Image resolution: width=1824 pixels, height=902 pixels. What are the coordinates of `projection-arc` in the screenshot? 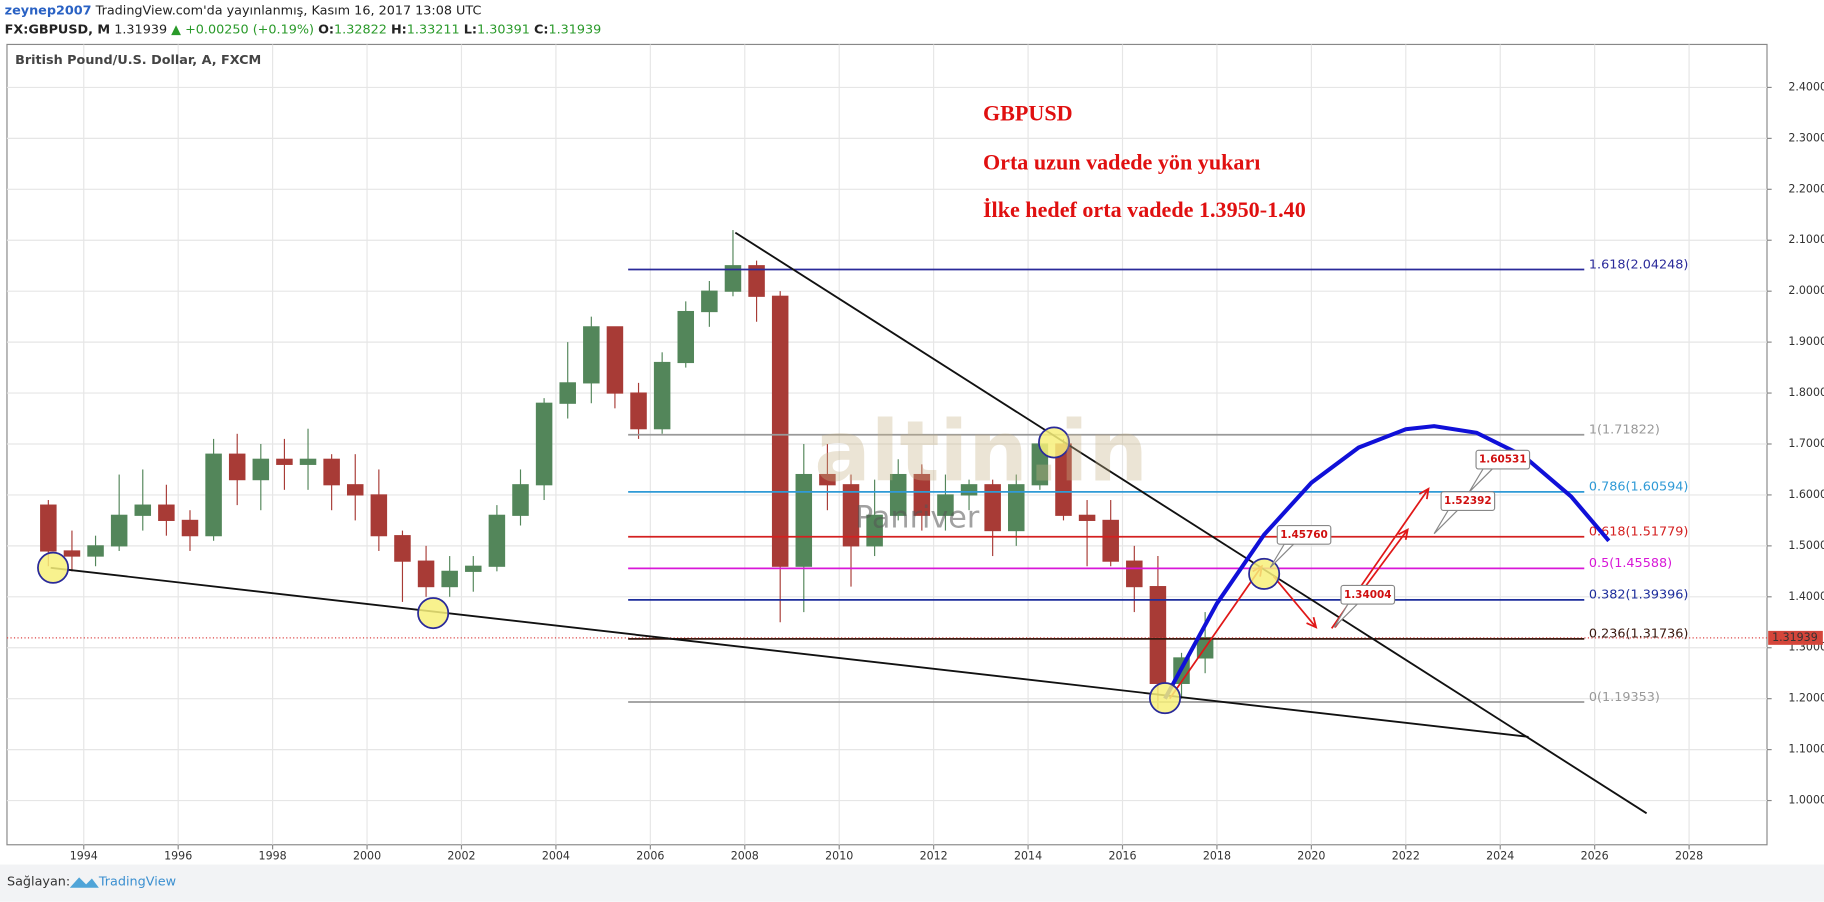 It's located at (1387, 562).